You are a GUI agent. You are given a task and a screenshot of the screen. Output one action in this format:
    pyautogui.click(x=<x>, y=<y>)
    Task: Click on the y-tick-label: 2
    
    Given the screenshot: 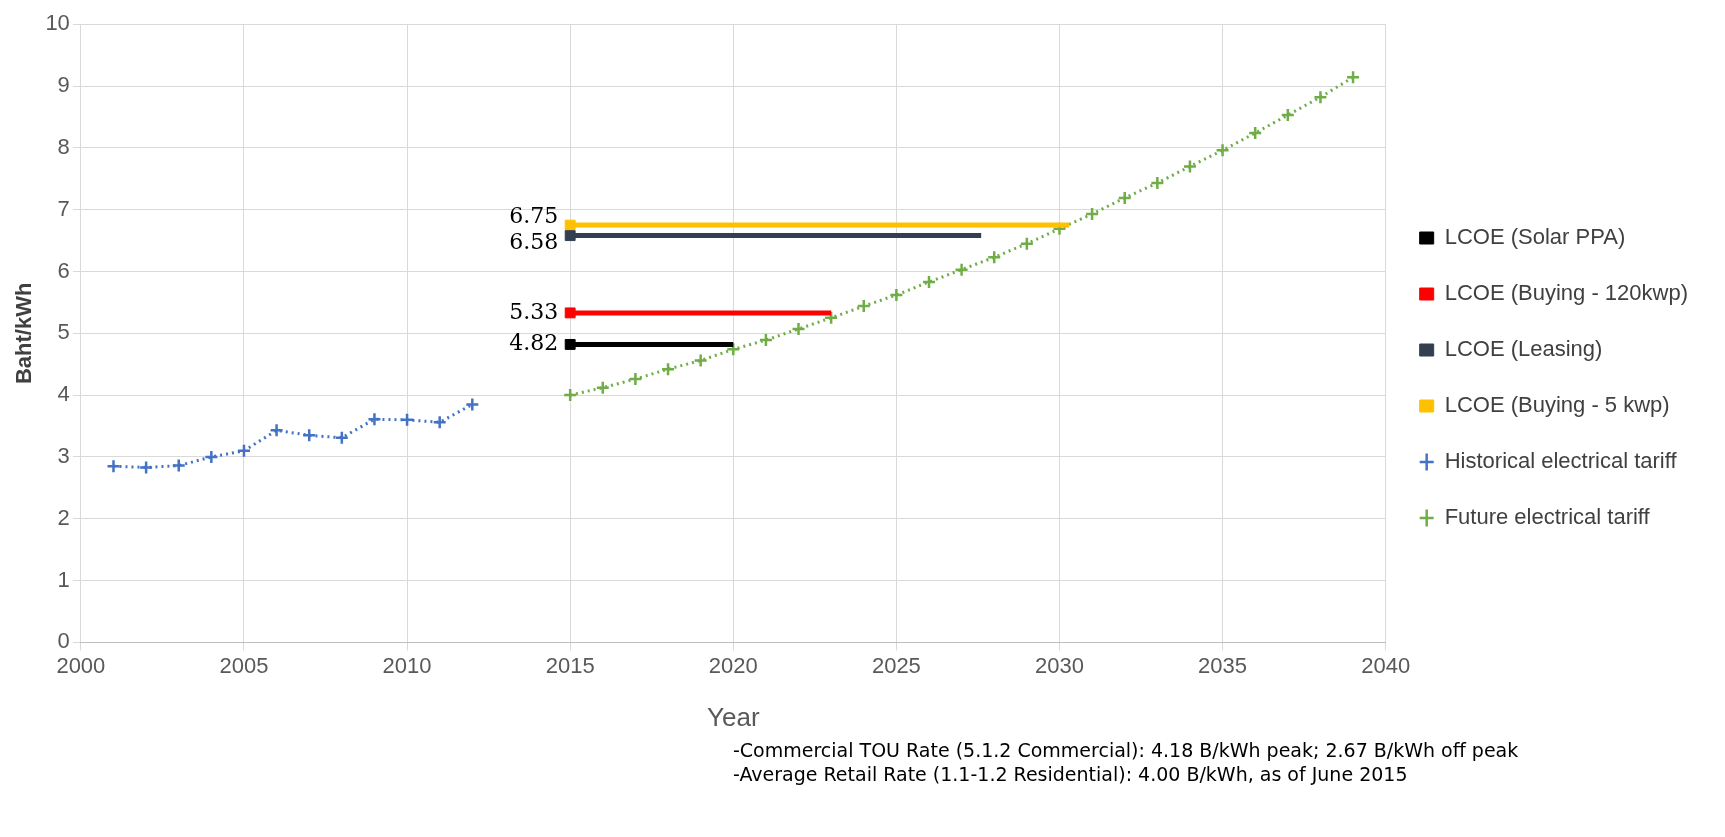 What is the action you would take?
    pyautogui.click(x=63, y=517)
    